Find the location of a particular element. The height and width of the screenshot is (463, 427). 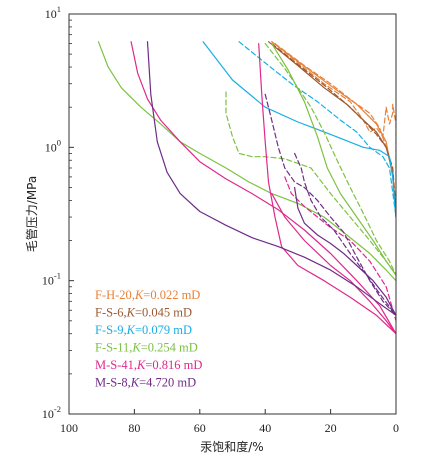

legend-entry-f-s-6: F-S-6,K=0.045 mD is located at coordinates (143, 313).